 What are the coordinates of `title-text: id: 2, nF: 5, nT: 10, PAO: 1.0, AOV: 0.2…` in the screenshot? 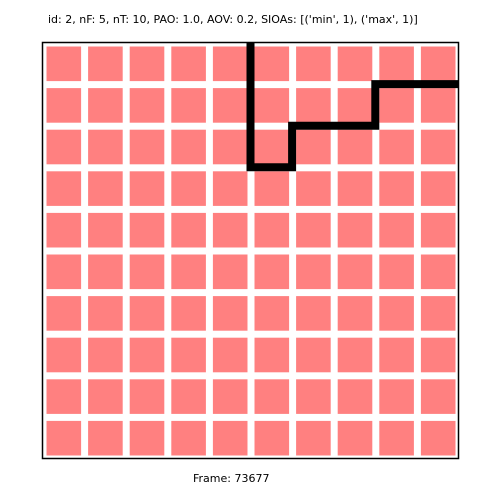 It's located at (233, 19).